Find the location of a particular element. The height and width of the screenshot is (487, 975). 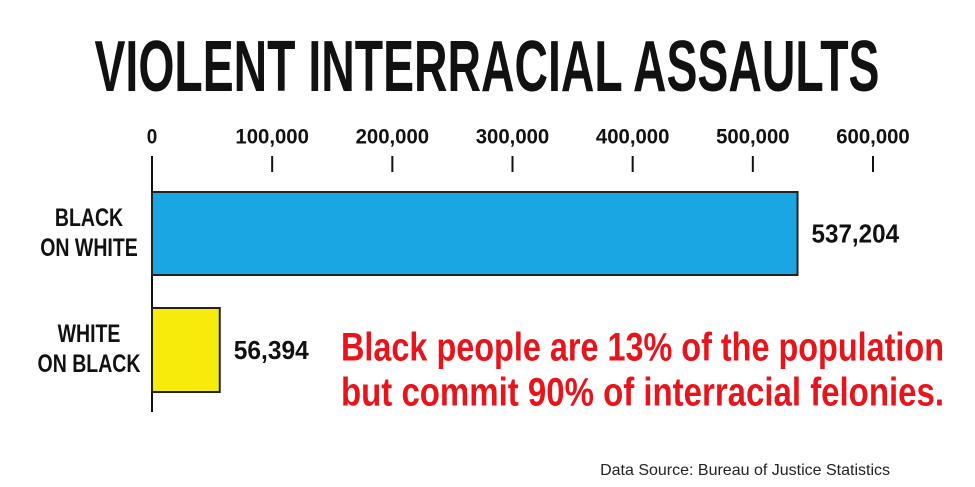

x-tick-label: 500,000 is located at coordinates (753, 137).